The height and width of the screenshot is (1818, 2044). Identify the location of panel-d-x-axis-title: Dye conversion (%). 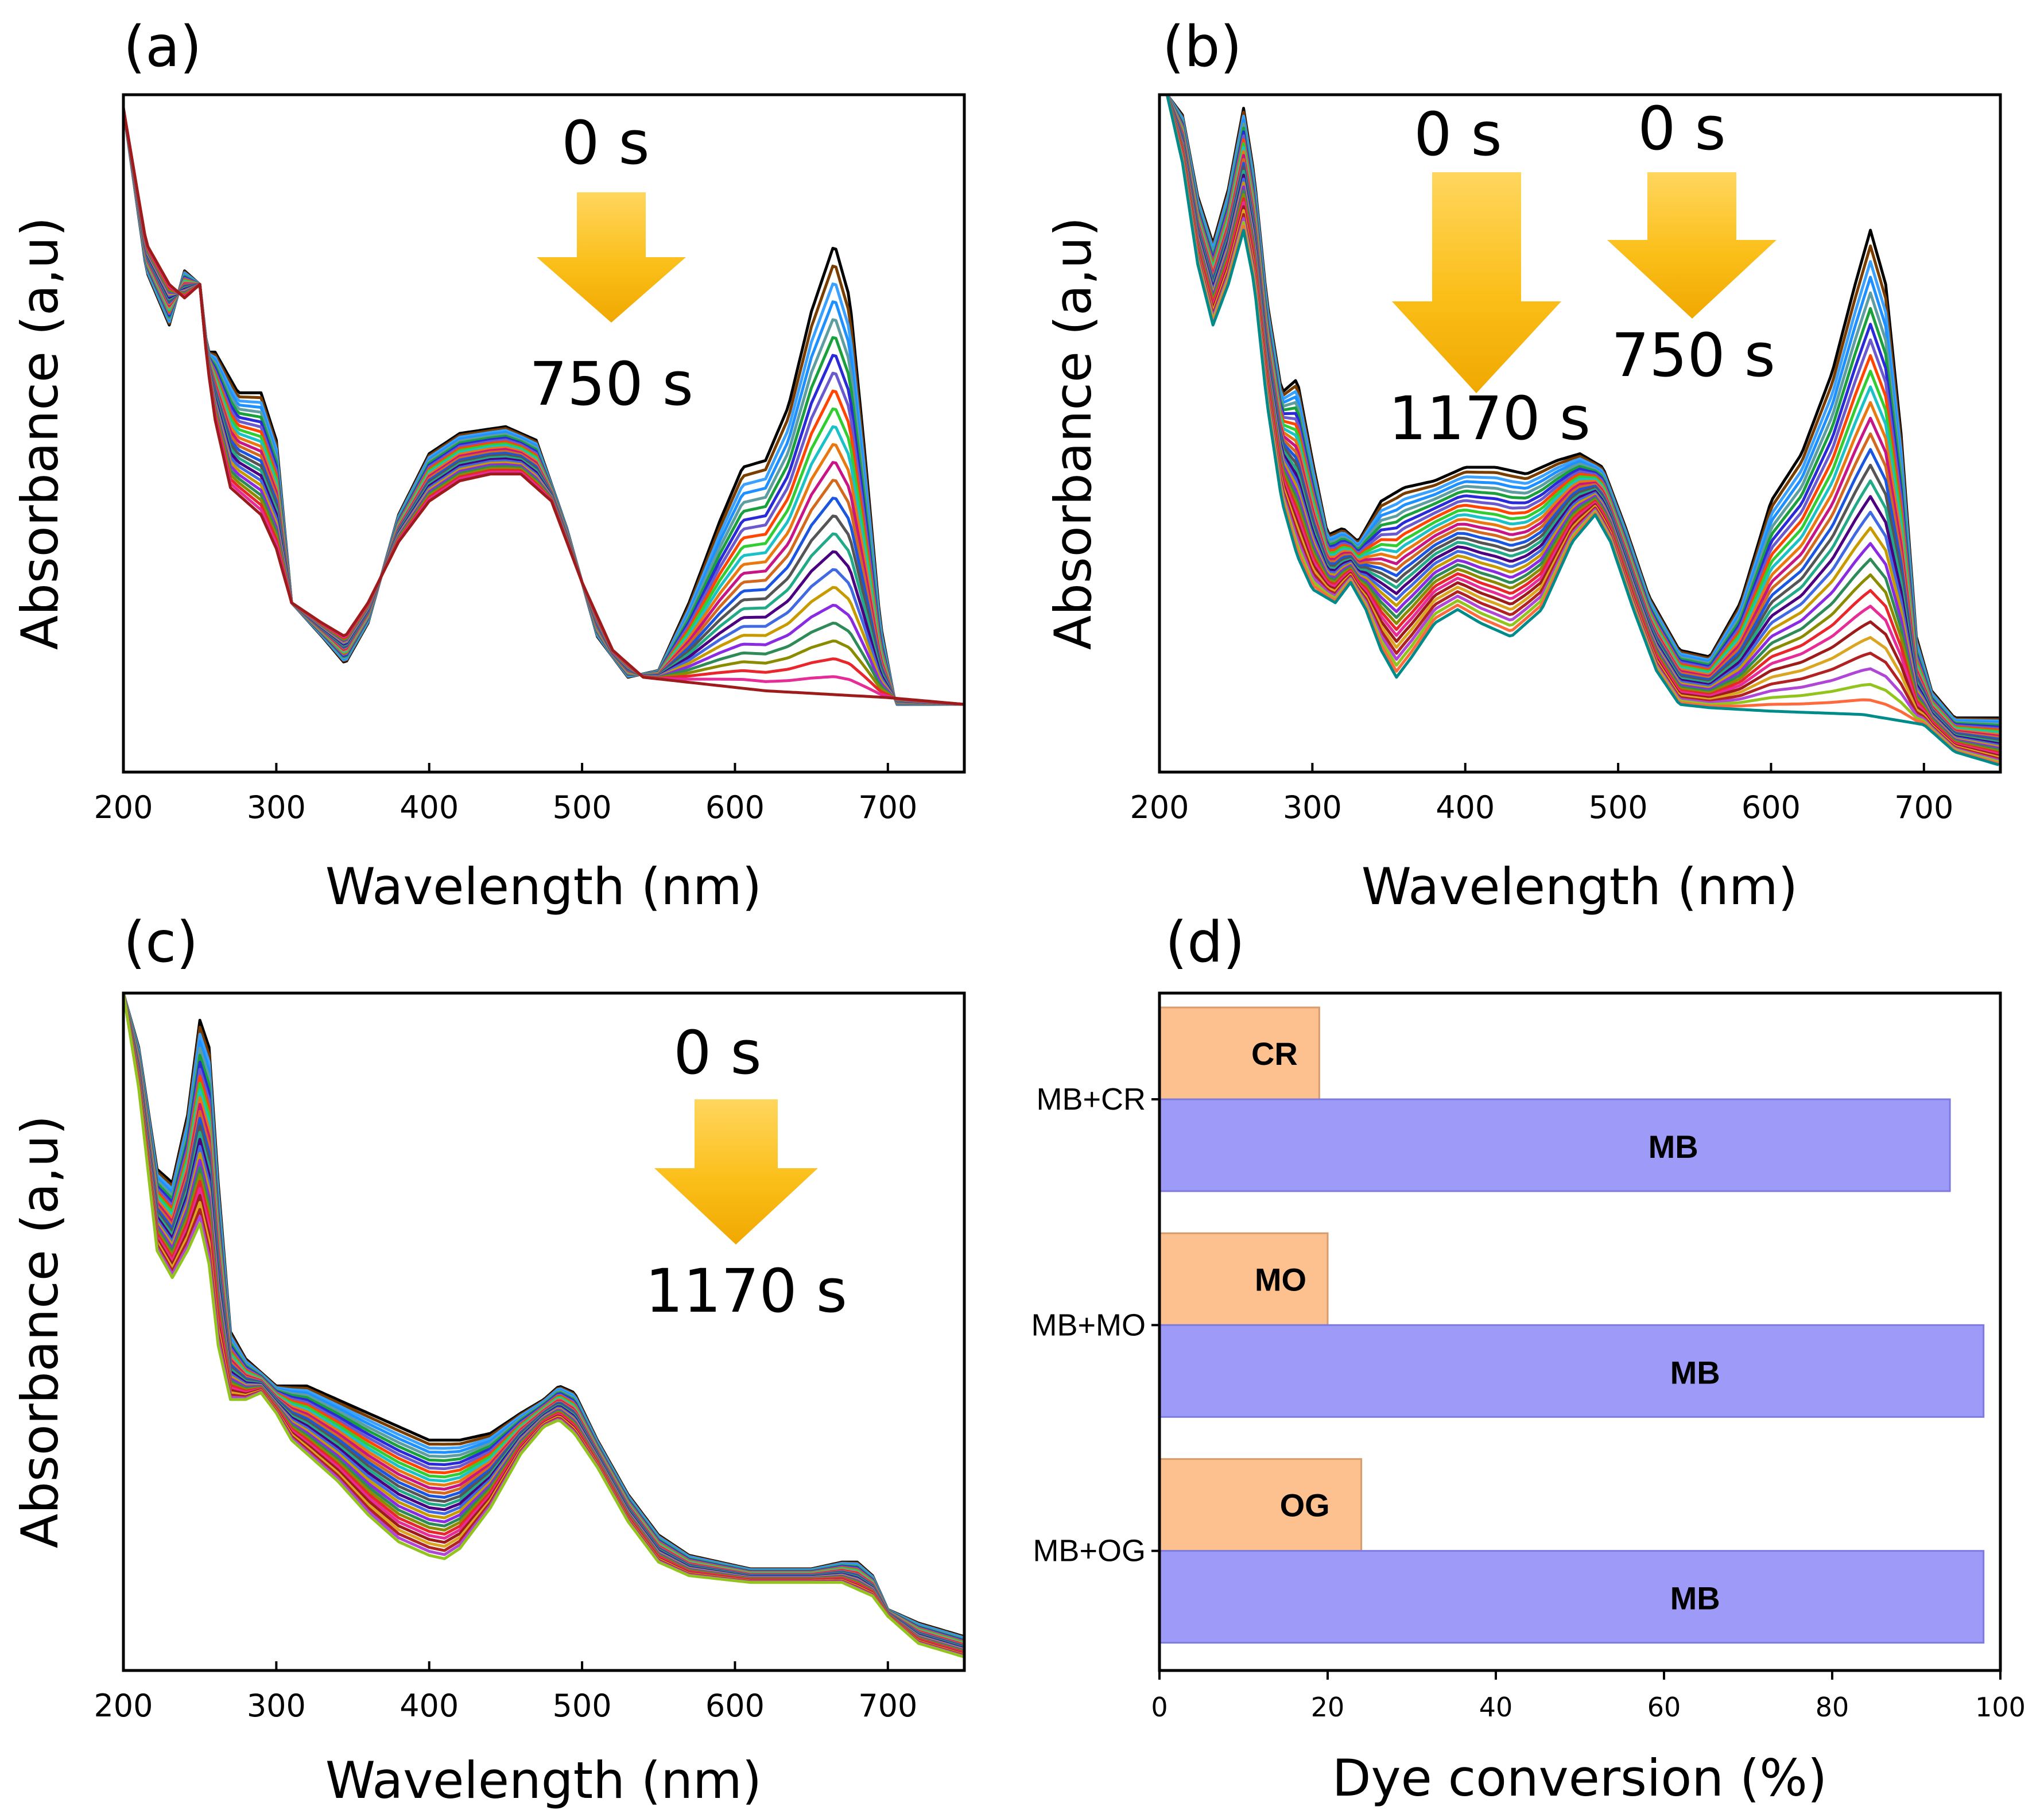
(1580, 1778).